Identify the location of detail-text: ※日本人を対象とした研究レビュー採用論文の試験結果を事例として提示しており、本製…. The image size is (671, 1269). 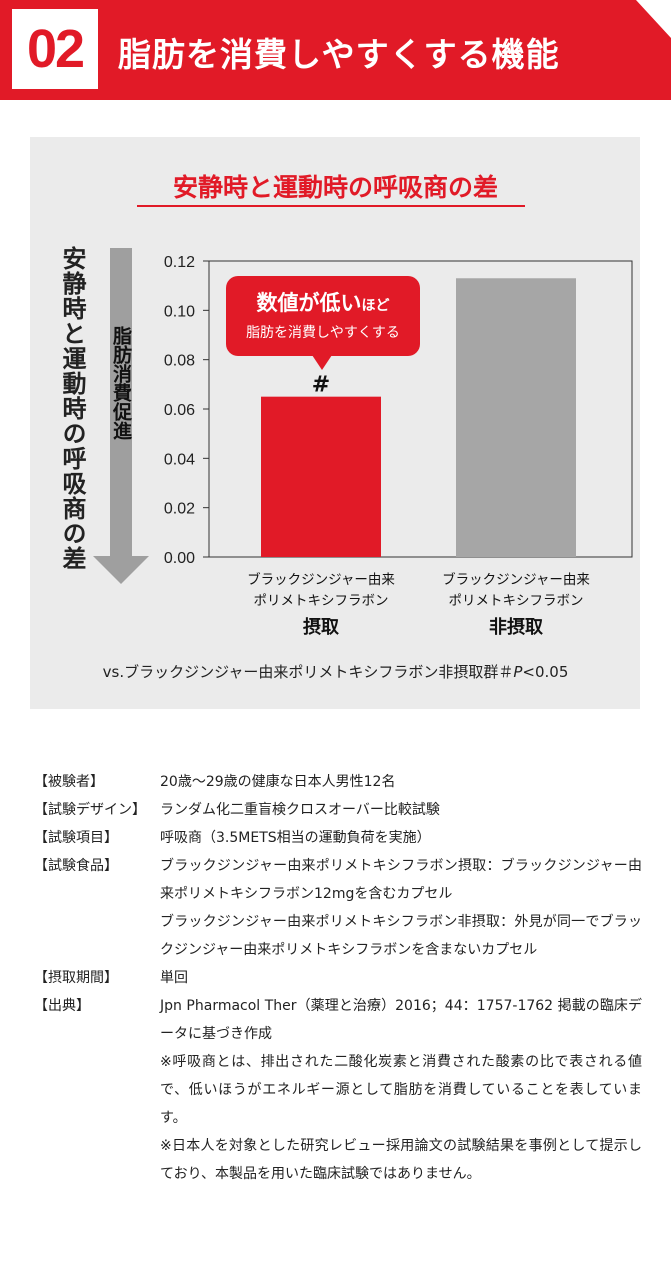
(401, 1160).